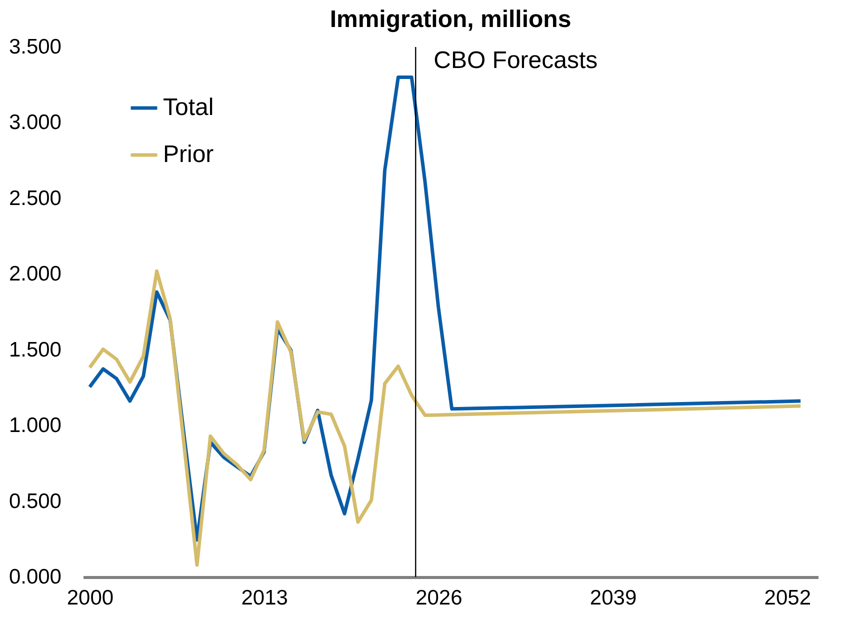  I want to click on x-tick-label: 2039, so click(613, 598).